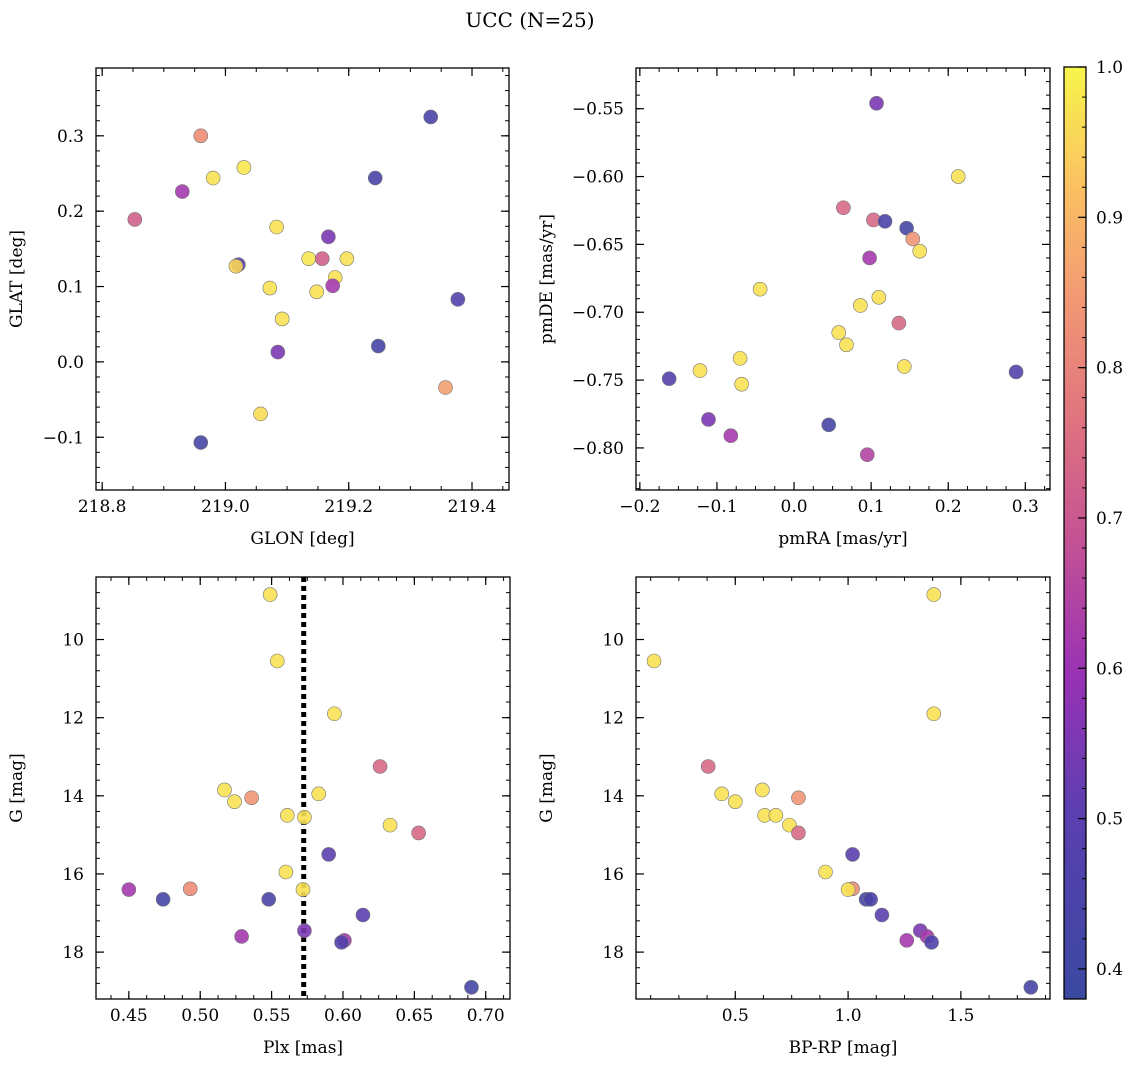  What do you see at coordinates (486, 1016) in the screenshot?
I see `x-tick-label: 0.70` at bounding box center [486, 1016].